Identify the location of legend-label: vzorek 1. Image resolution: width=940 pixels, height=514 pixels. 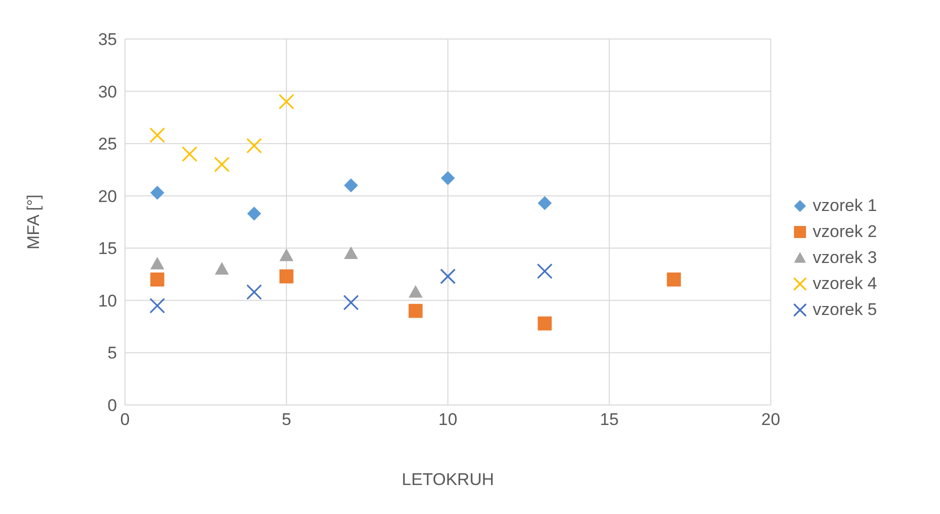
(844, 206).